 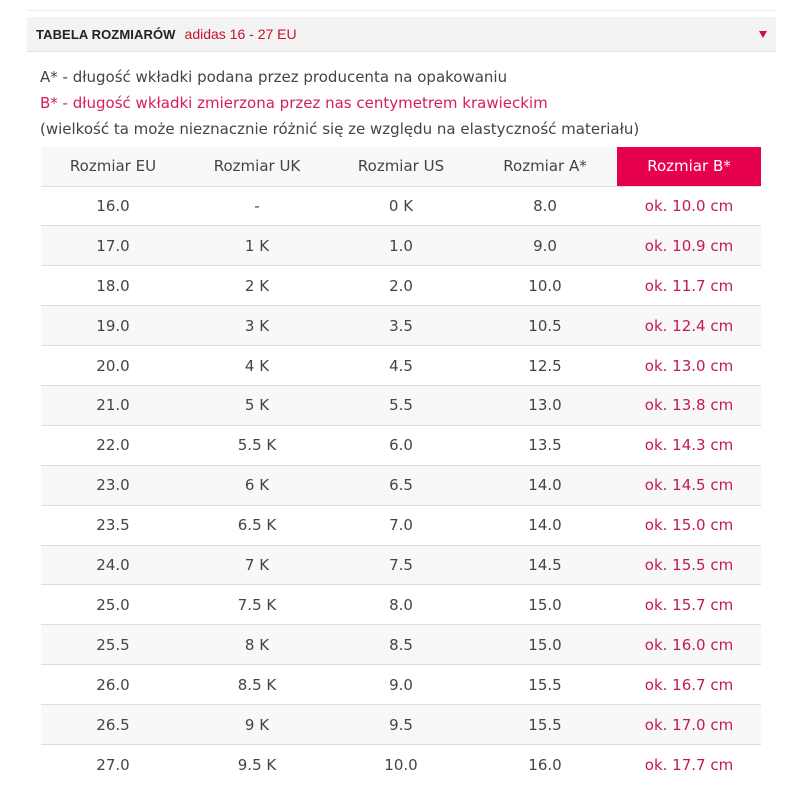 What do you see at coordinates (689, 724) in the screenshot?
I see `cell-b: ok. 17.0 cm` at bounding box center [689, 724].